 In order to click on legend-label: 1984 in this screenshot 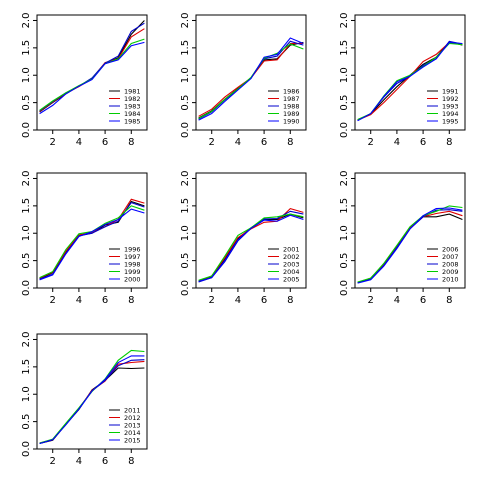, I will do `click(132, 114)`.